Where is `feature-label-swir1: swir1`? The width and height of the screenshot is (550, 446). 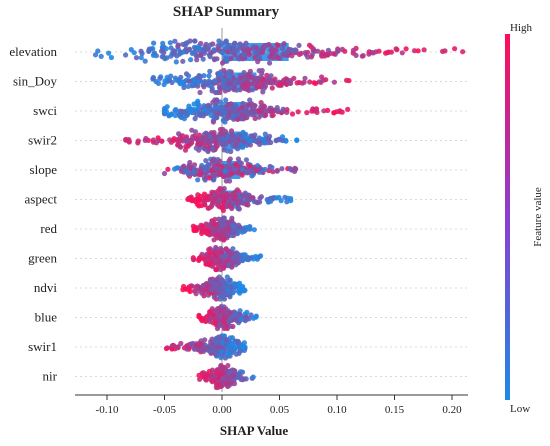
feature-label-swir1: swir1 is located at coordinates (42, 346).